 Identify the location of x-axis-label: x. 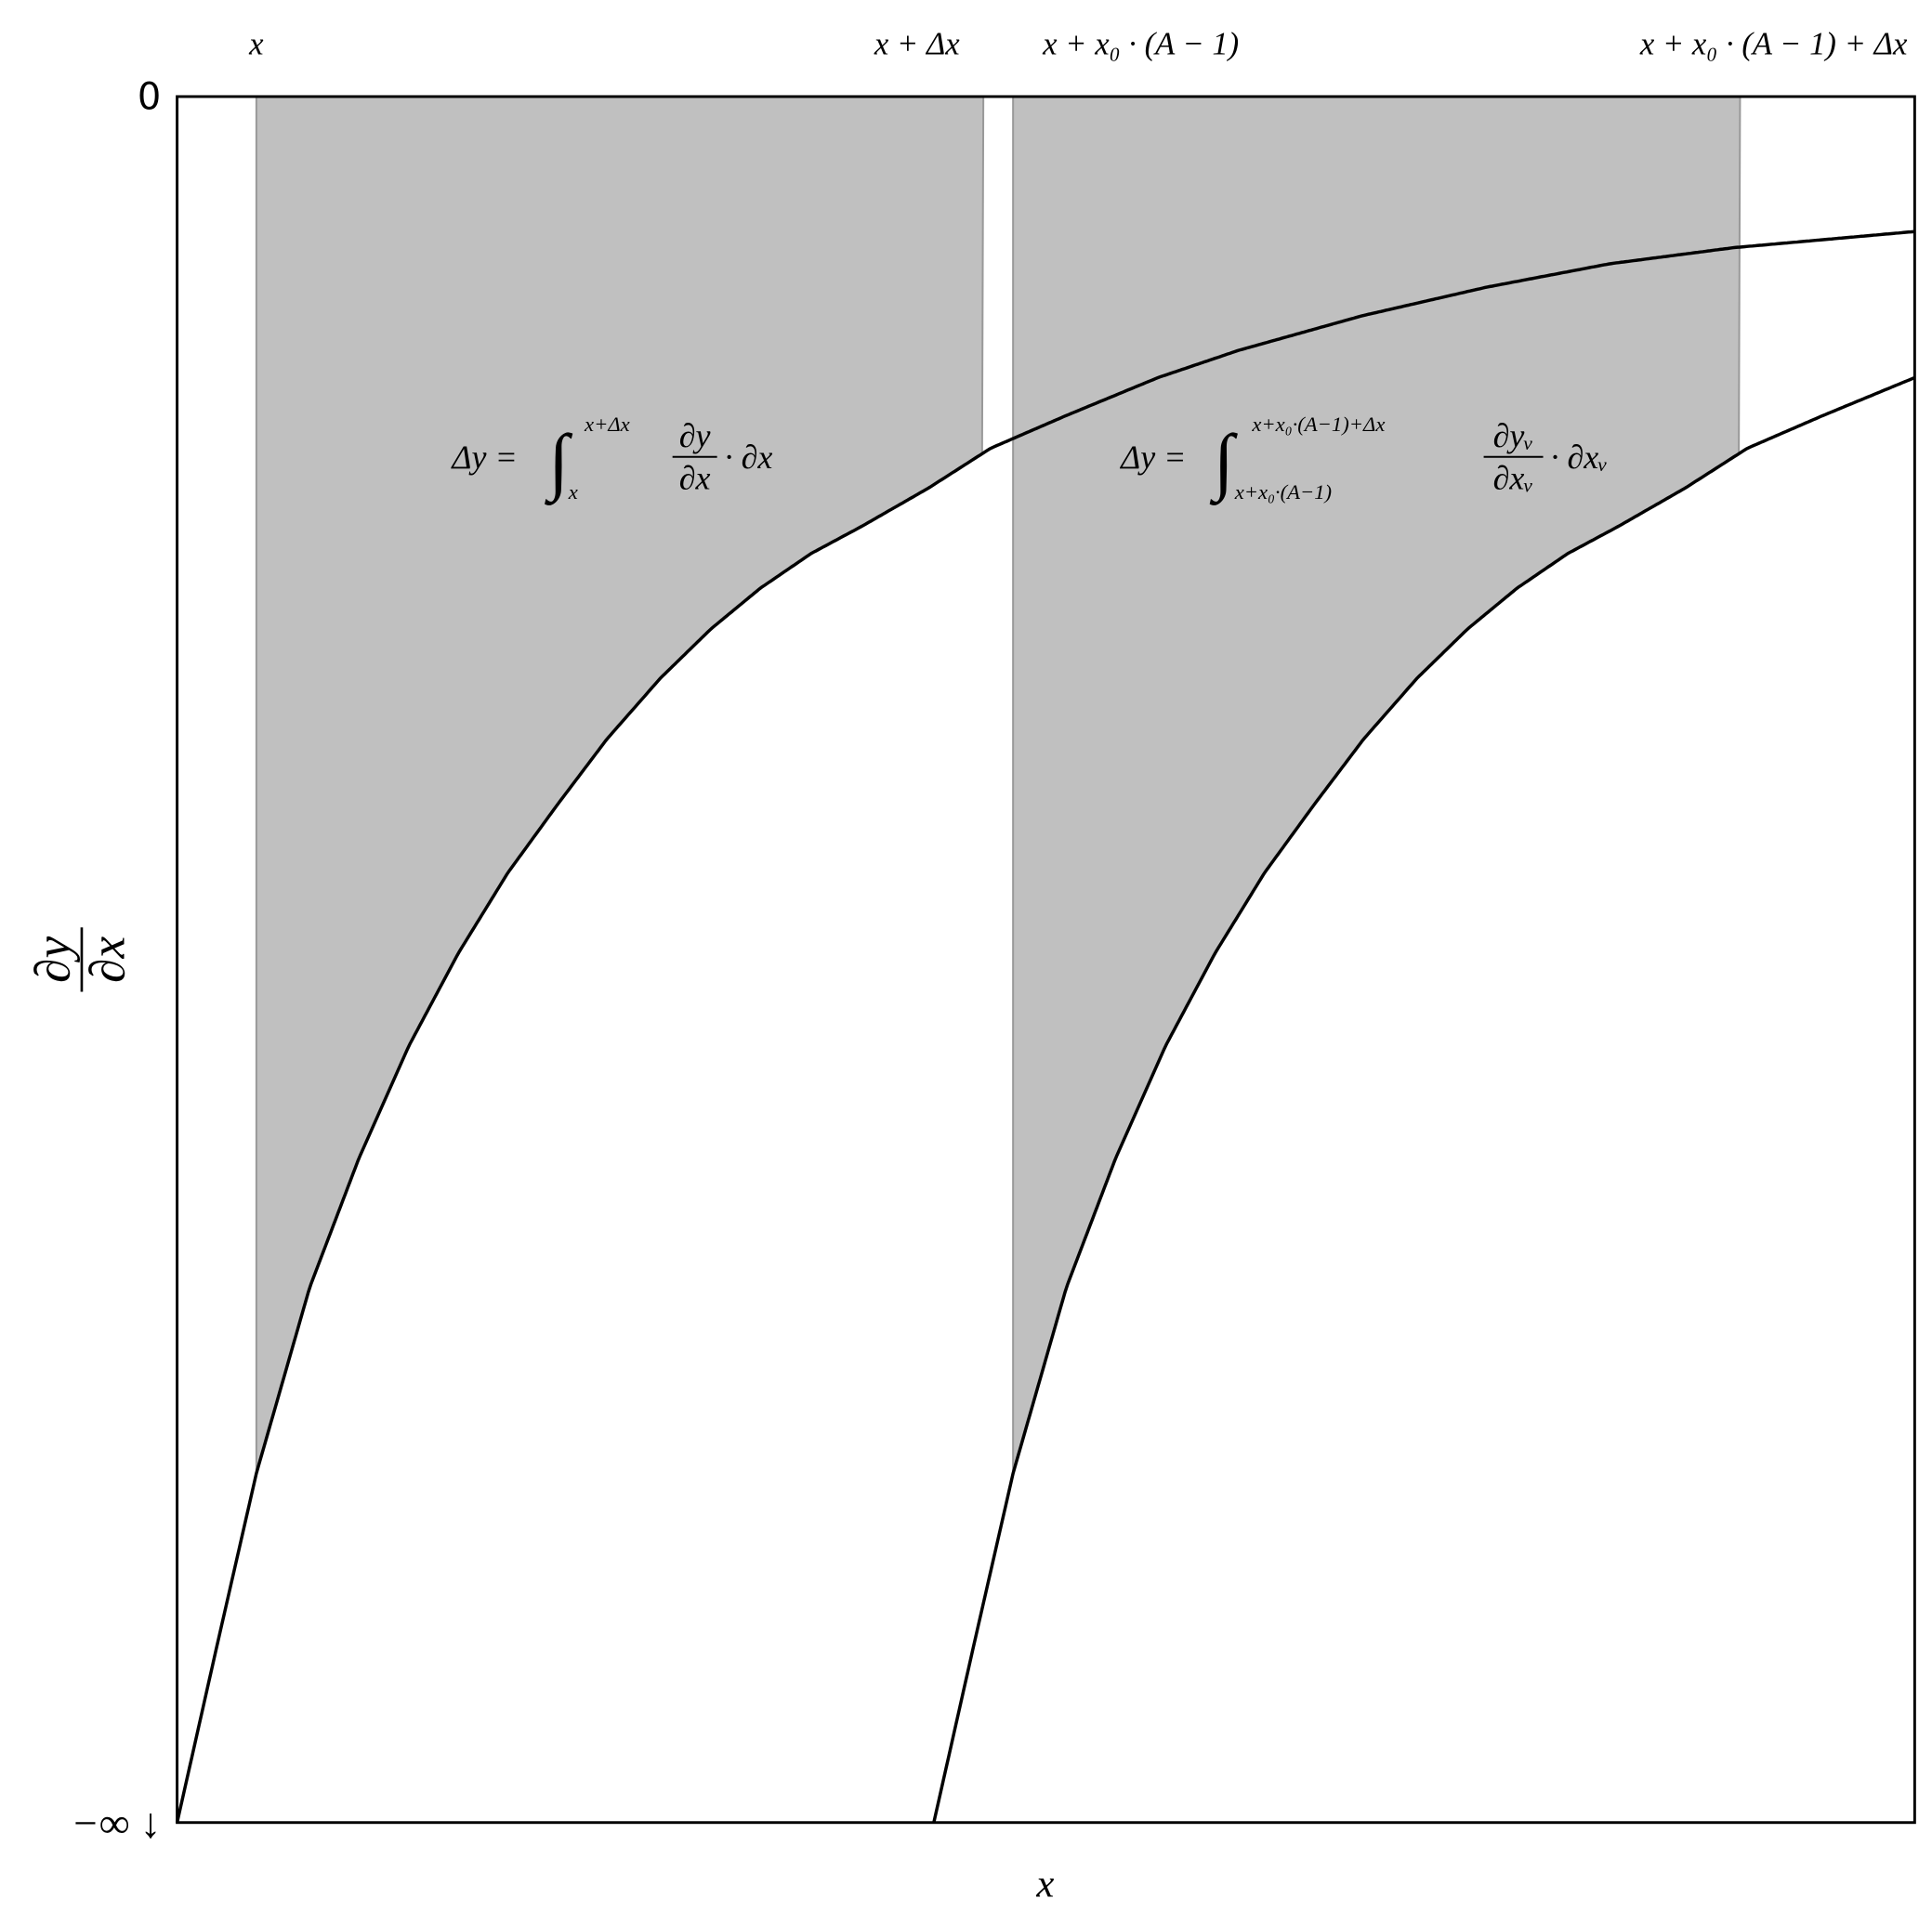
(1044, 1884).